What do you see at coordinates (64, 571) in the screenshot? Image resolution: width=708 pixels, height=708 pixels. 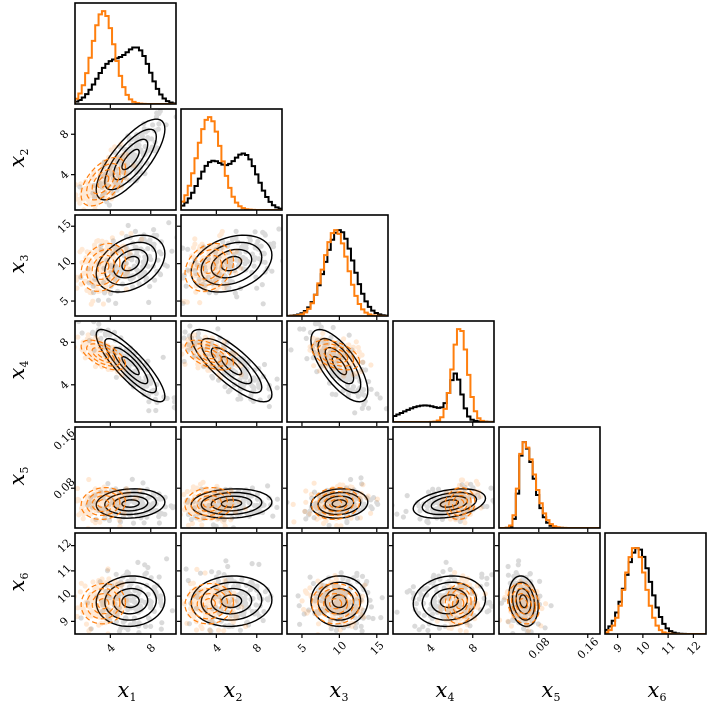 I see `y-tick-label-x6: 11` at bounding box center [64, 571].